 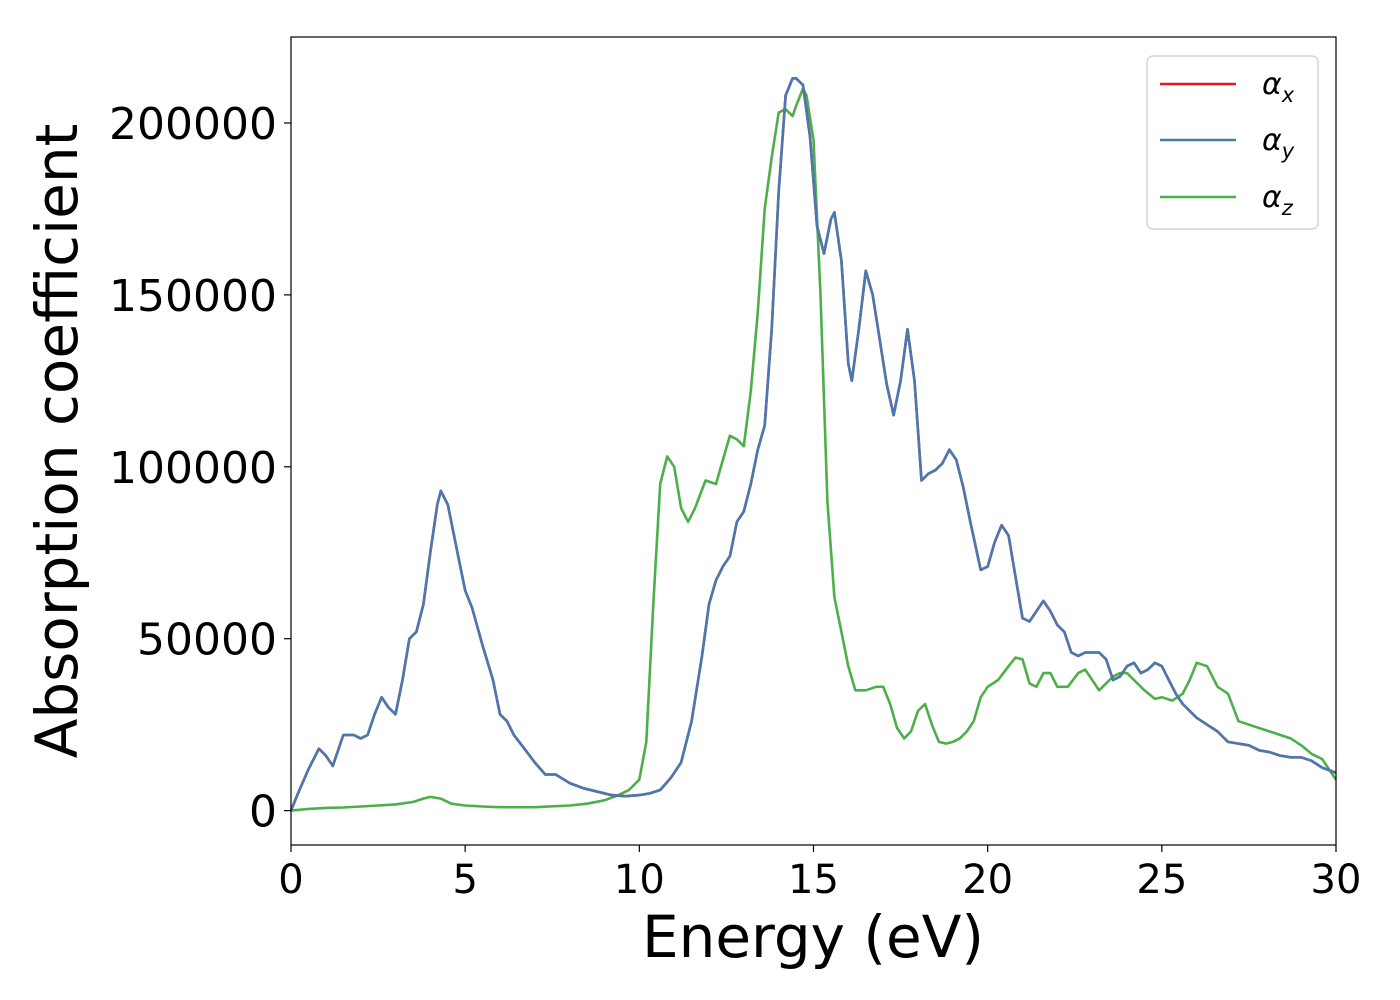 What do you see at coordinates (813, 880) in the screenshot?
I see `x-tick-label: 15` at bounding box center [813, 880].